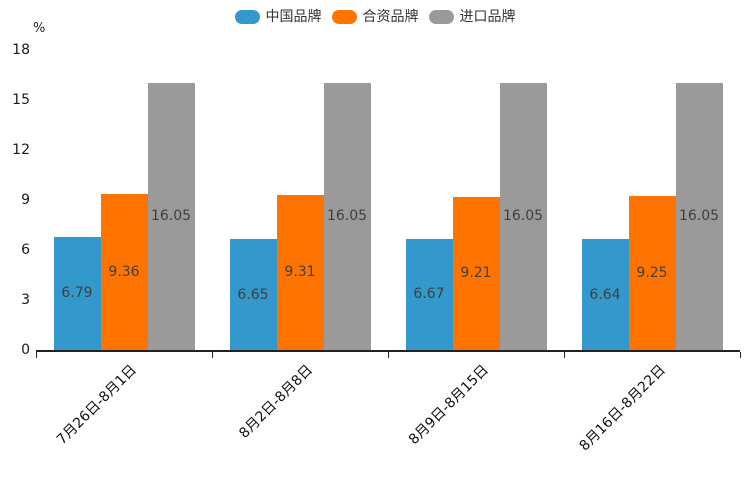 This screenshot has width=750, height=500. I want to click on bar-value-label: 9.31, so click(300, 272).